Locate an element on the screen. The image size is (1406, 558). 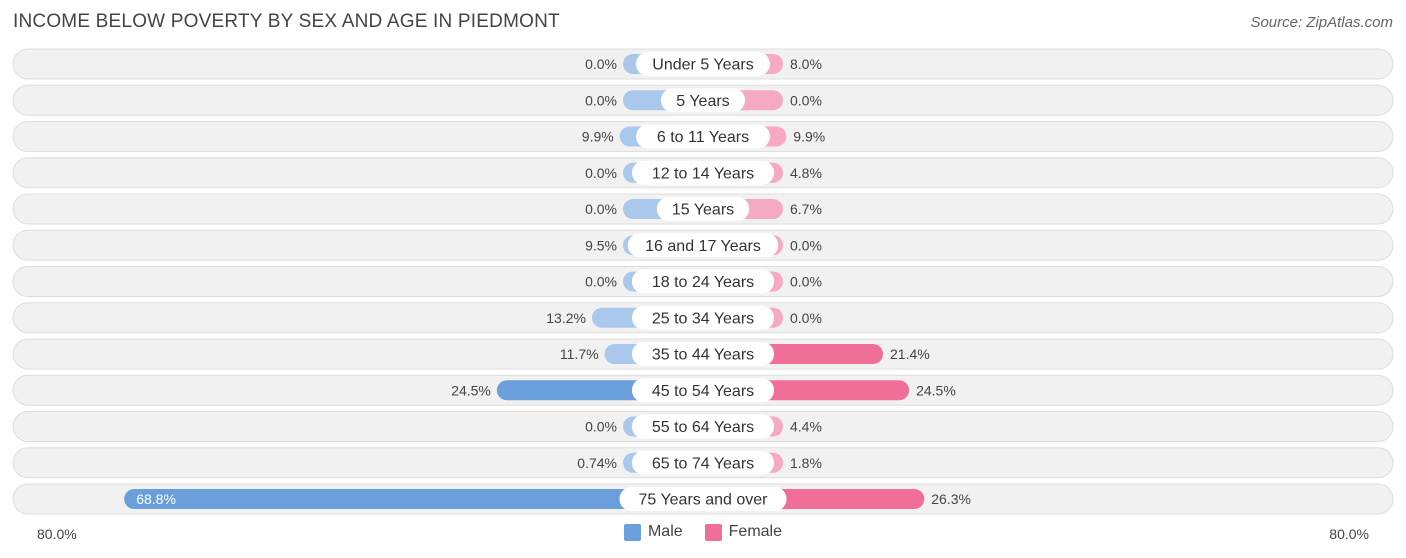
value-label-female: 4.4% is located at coordinates (806, 427).